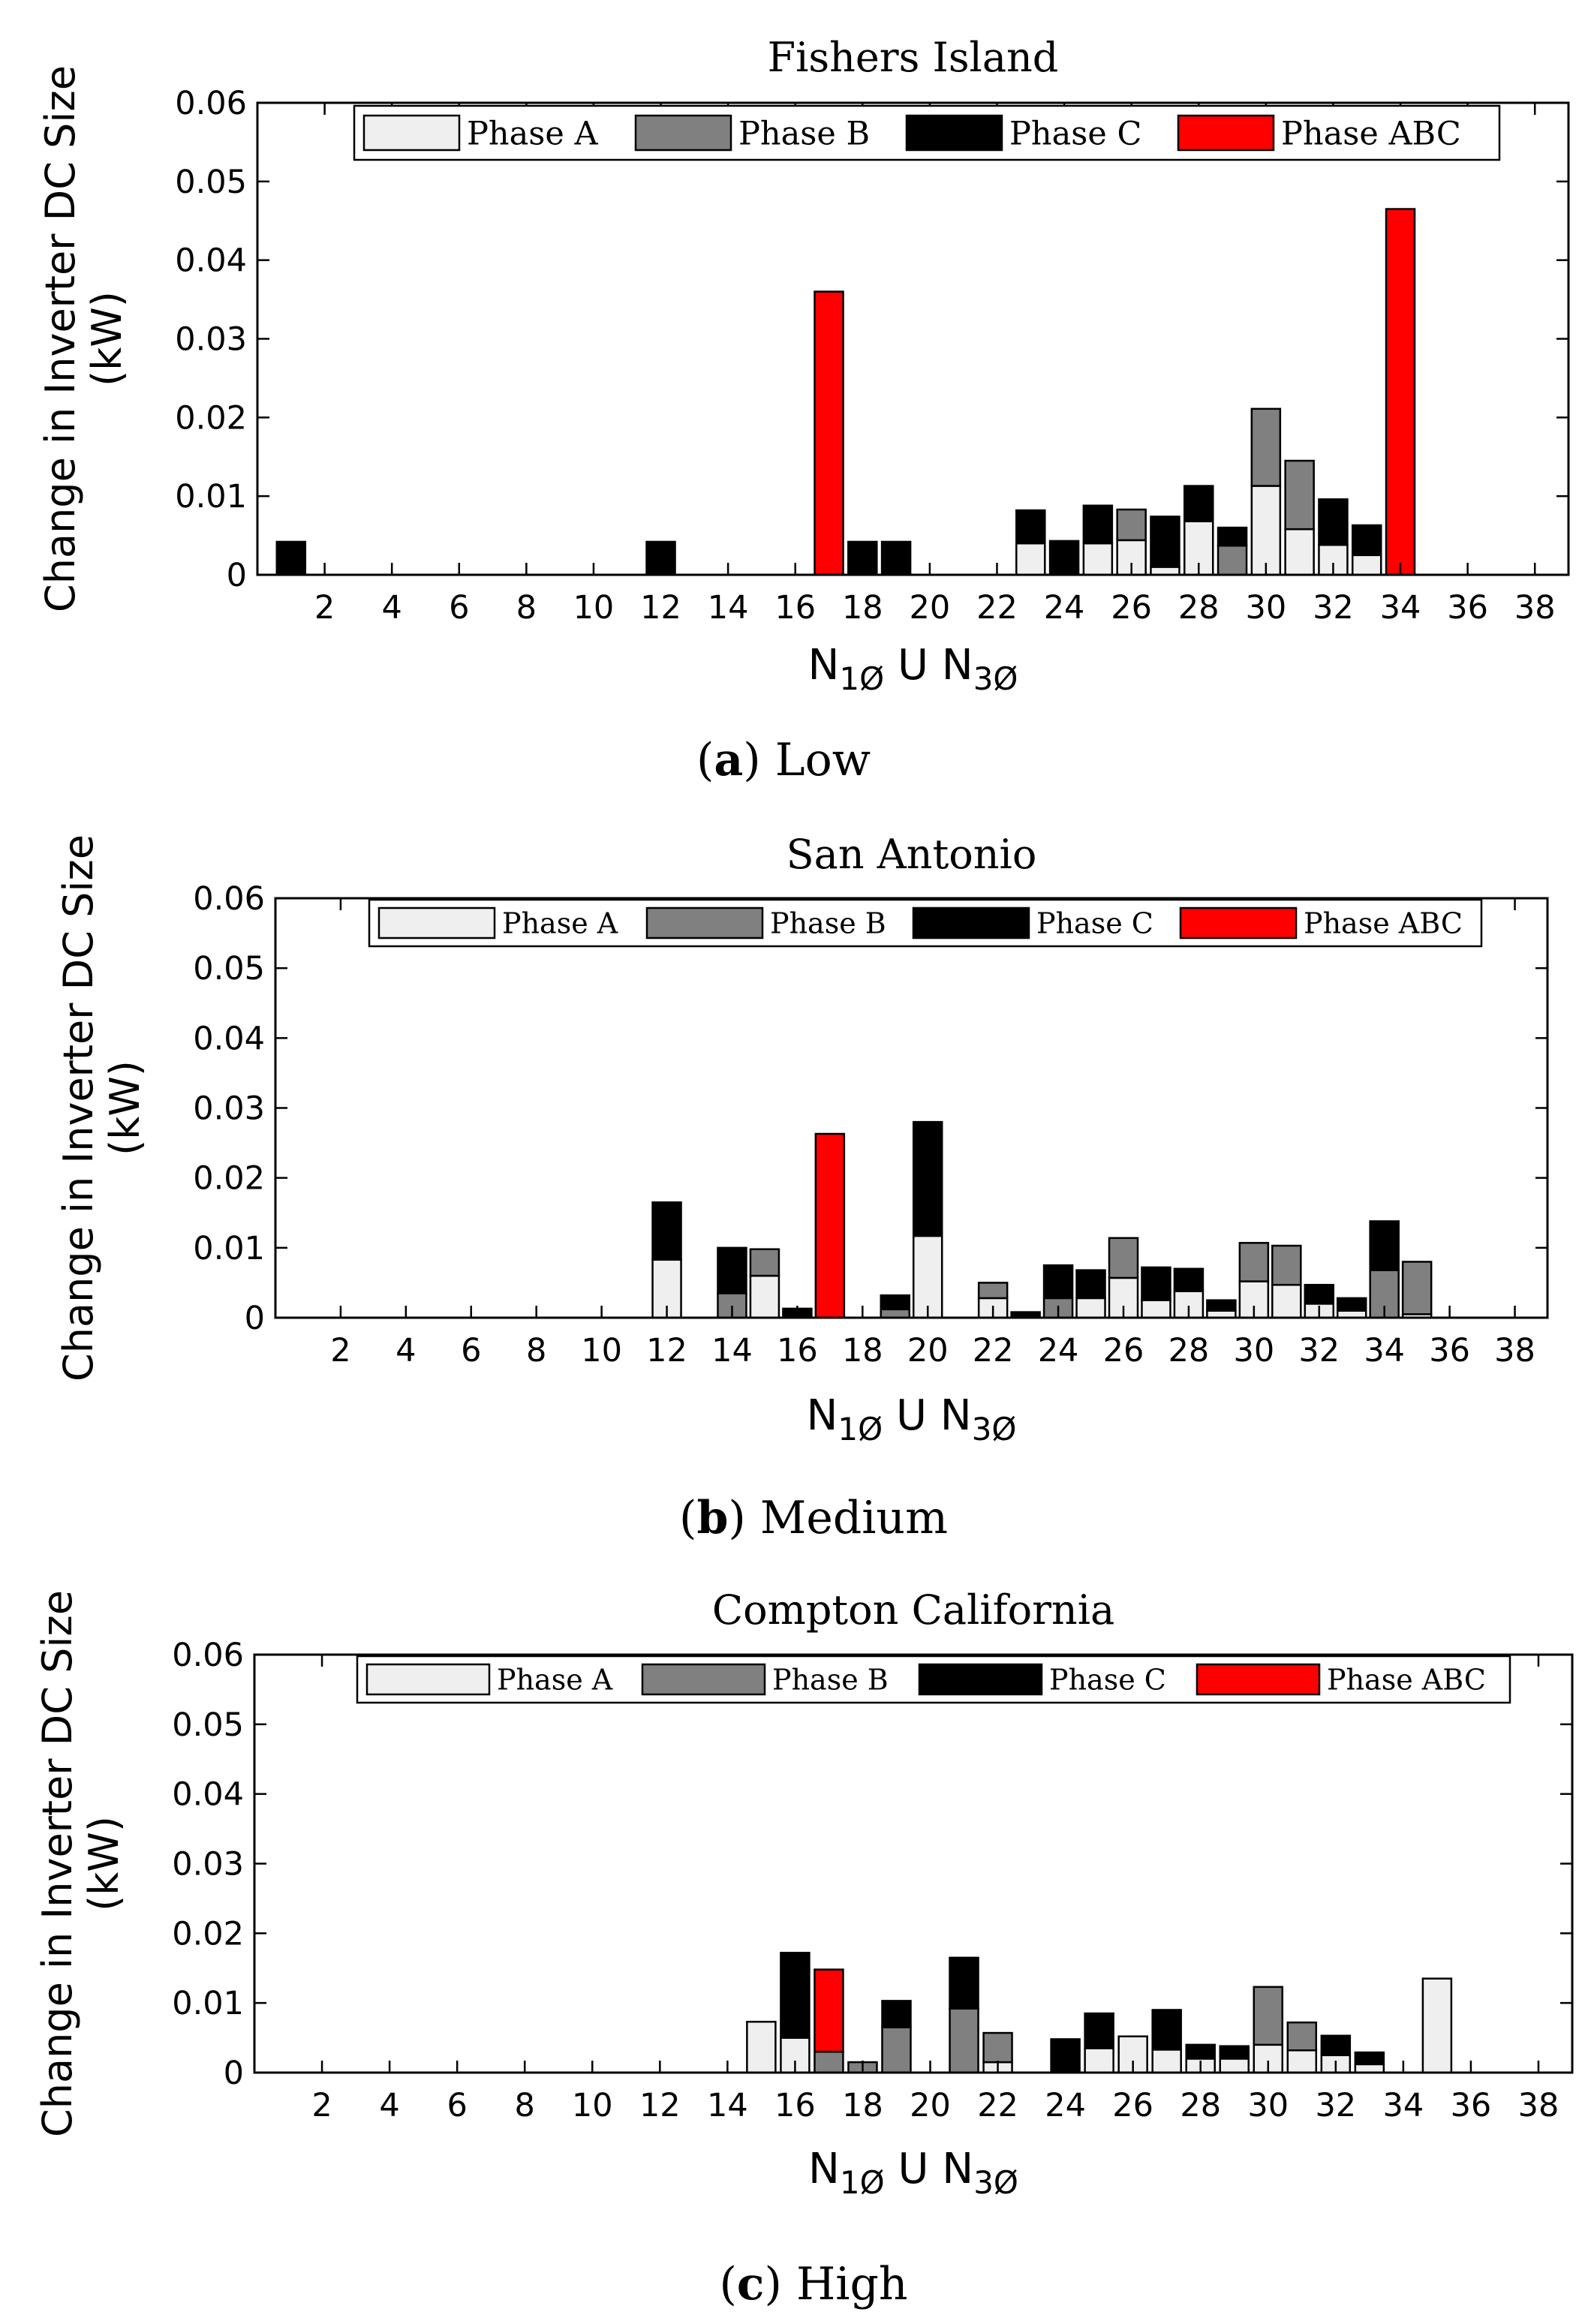 This screenshot has height=2324, width=1588. What do you see at coordinates (666, 1350) in the screenshot?
I see `xtick-label: 12` at bounding box center [666, 1350].